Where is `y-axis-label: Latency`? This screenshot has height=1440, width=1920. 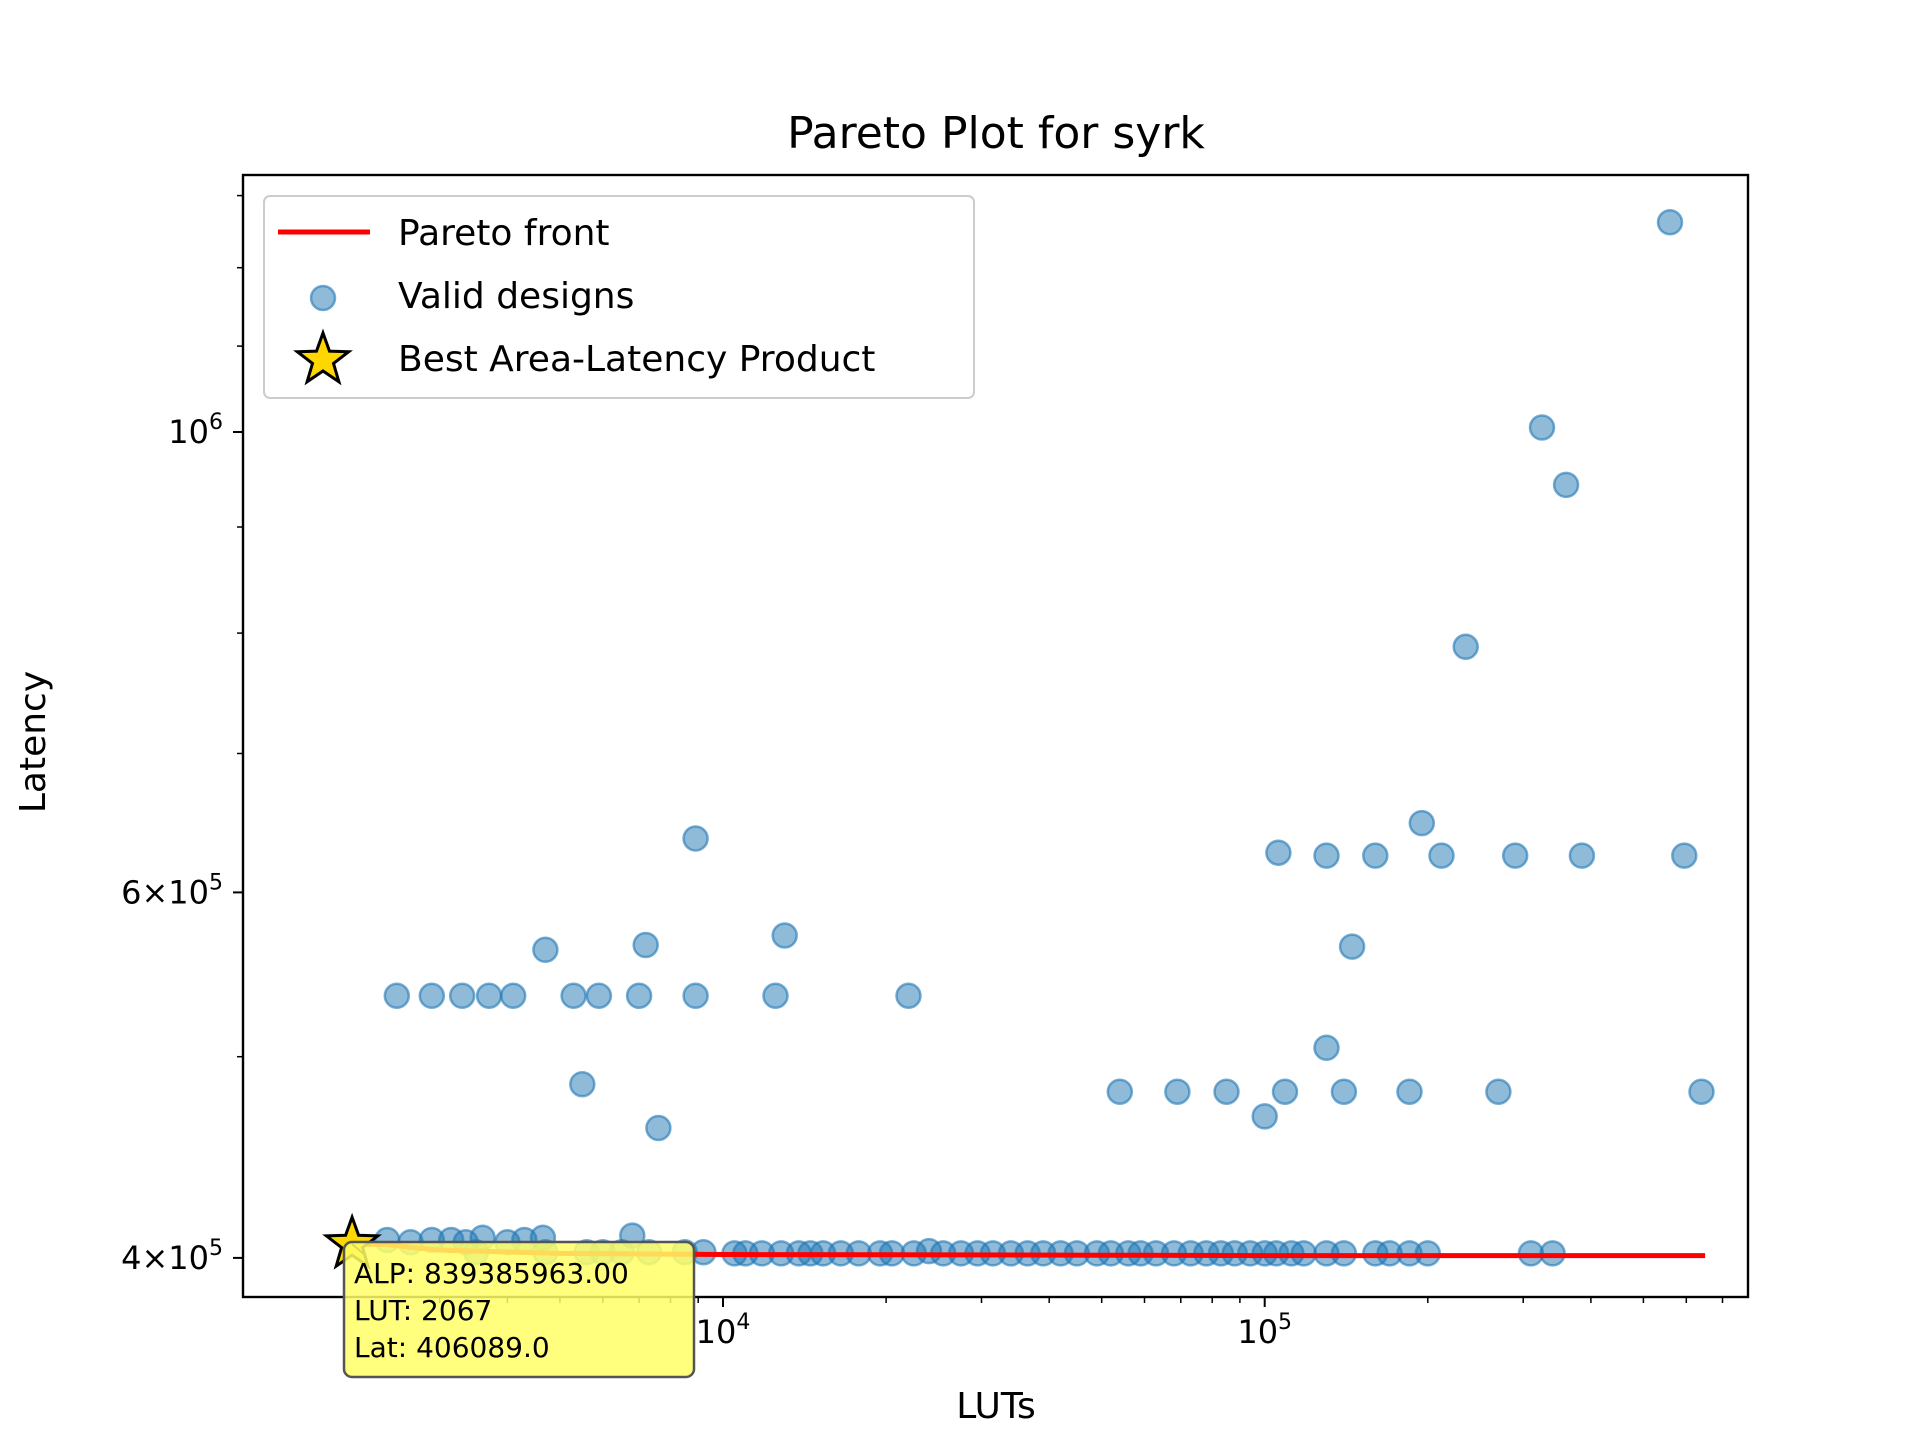 y-axis-label: Latency is located at coordinates (33, 742).